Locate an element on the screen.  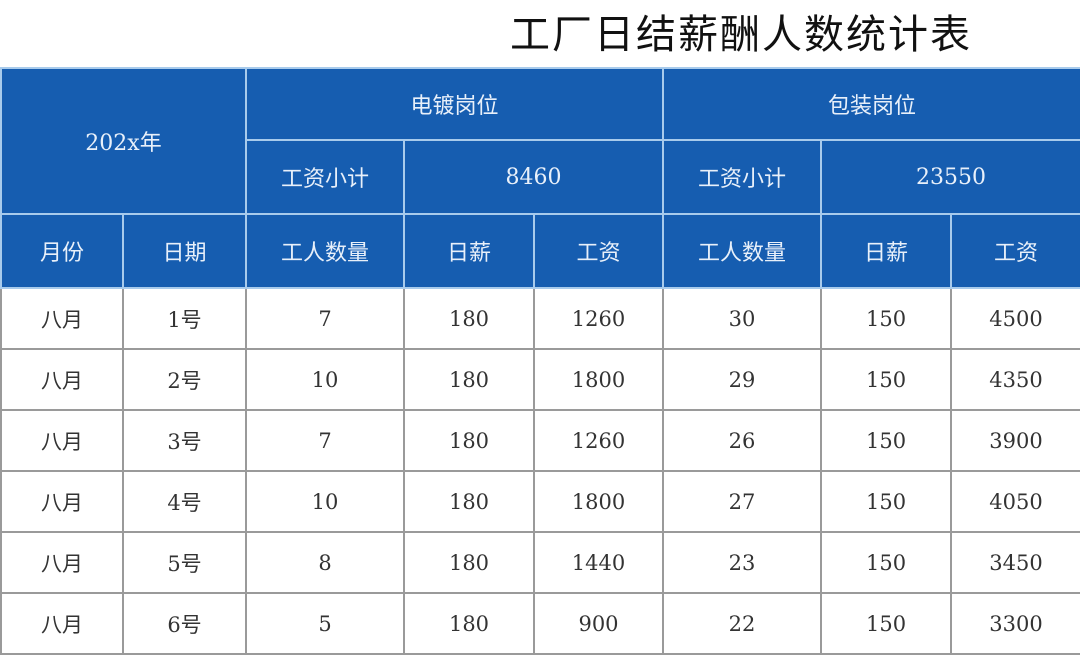
table-cell: 30 is located at coordinates (742, 318).